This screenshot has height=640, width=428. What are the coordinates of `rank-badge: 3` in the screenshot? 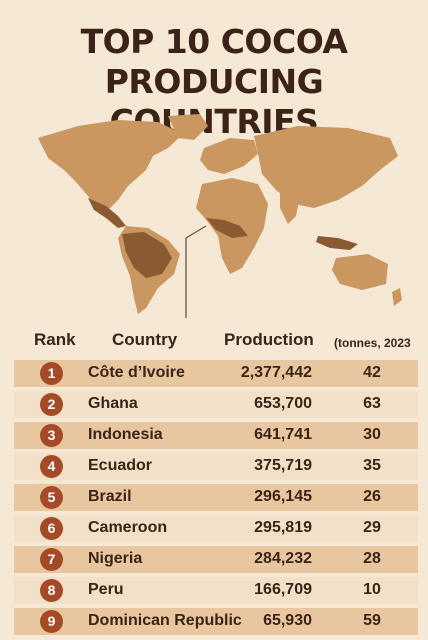 It's located at (51, 435).